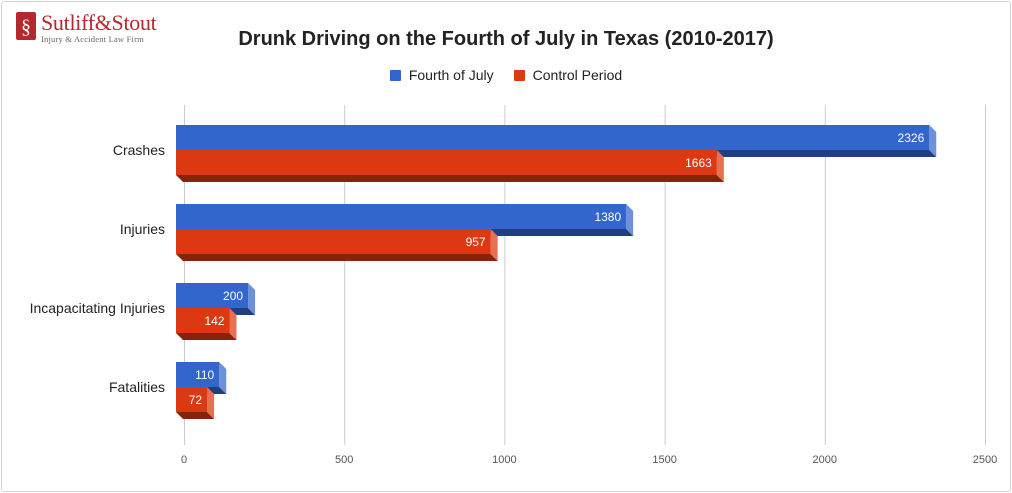  Describe the element at coordinates (184, 460) in the screenshot. I see `x-tick-label-0: 0` at that location.